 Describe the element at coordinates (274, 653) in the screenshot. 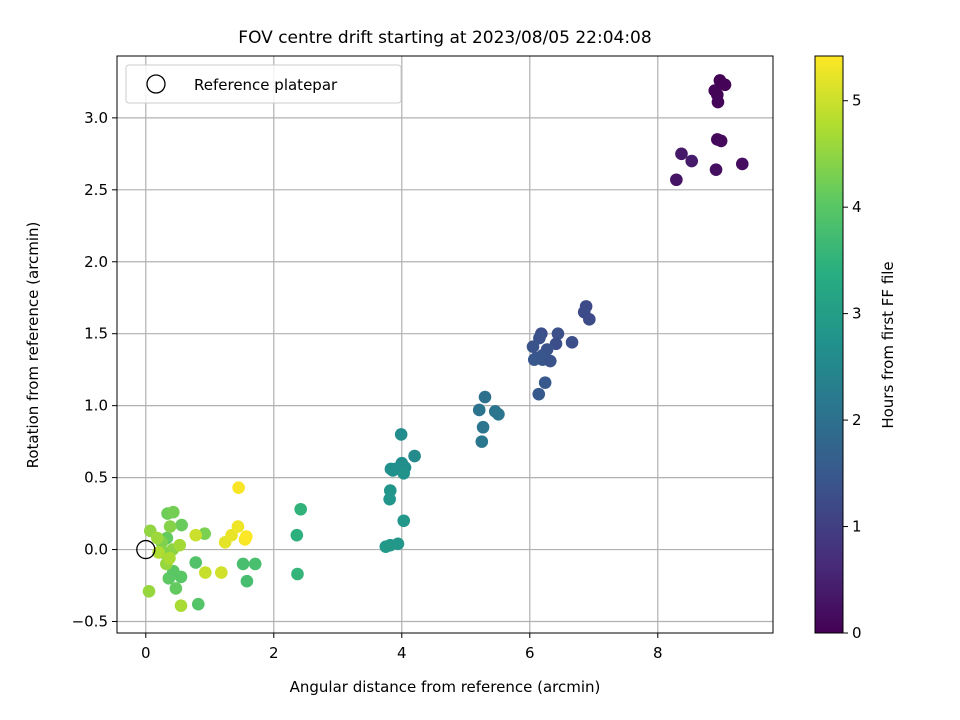

I see `x-tick-label: 2` at that location.